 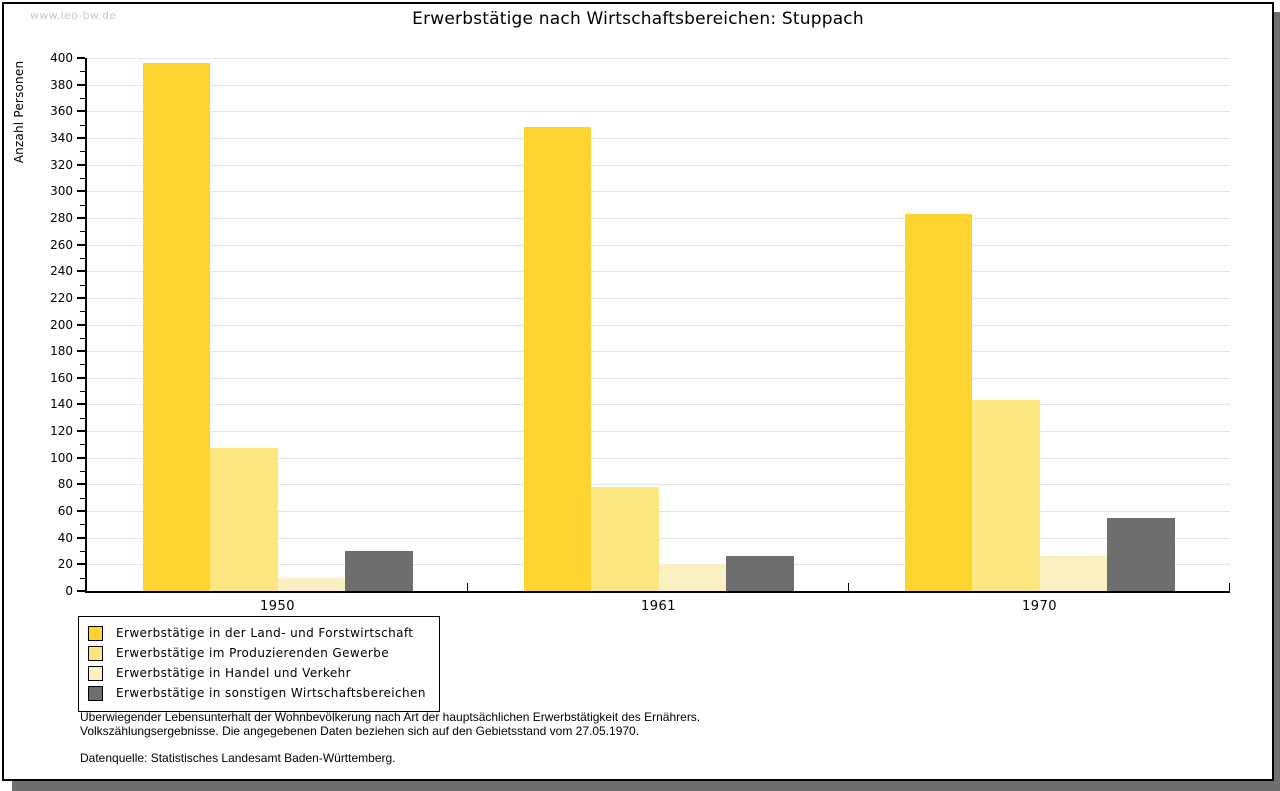 I want to click on y-axis-tick-label: 340, so click(x=61, y=137).